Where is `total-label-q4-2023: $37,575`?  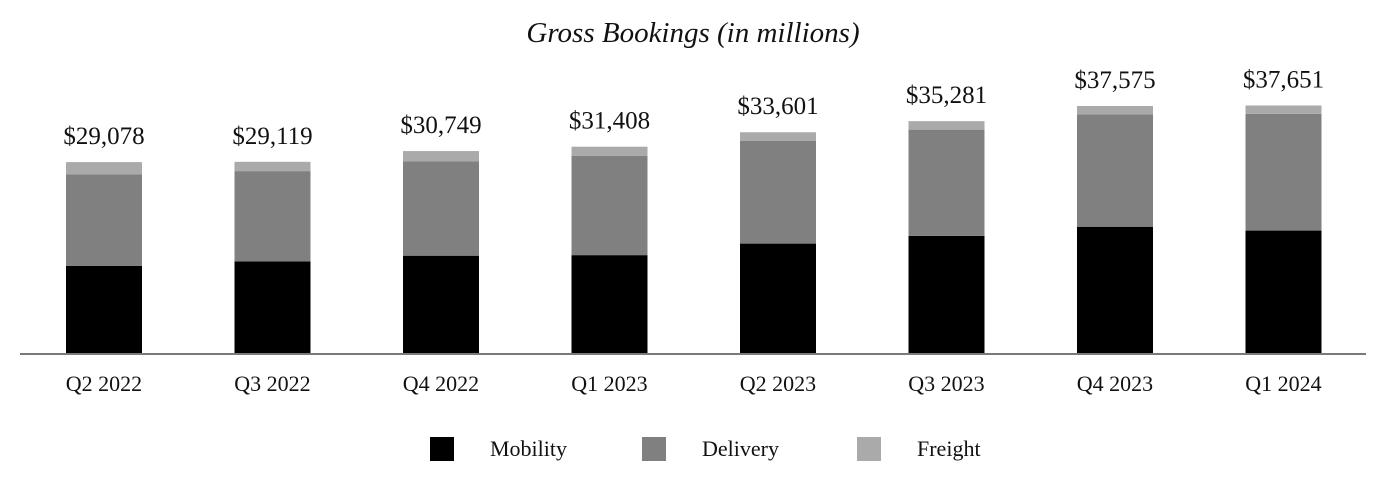
total-label-q4-2023: $37,575 is located at coordinates (1114, 80).